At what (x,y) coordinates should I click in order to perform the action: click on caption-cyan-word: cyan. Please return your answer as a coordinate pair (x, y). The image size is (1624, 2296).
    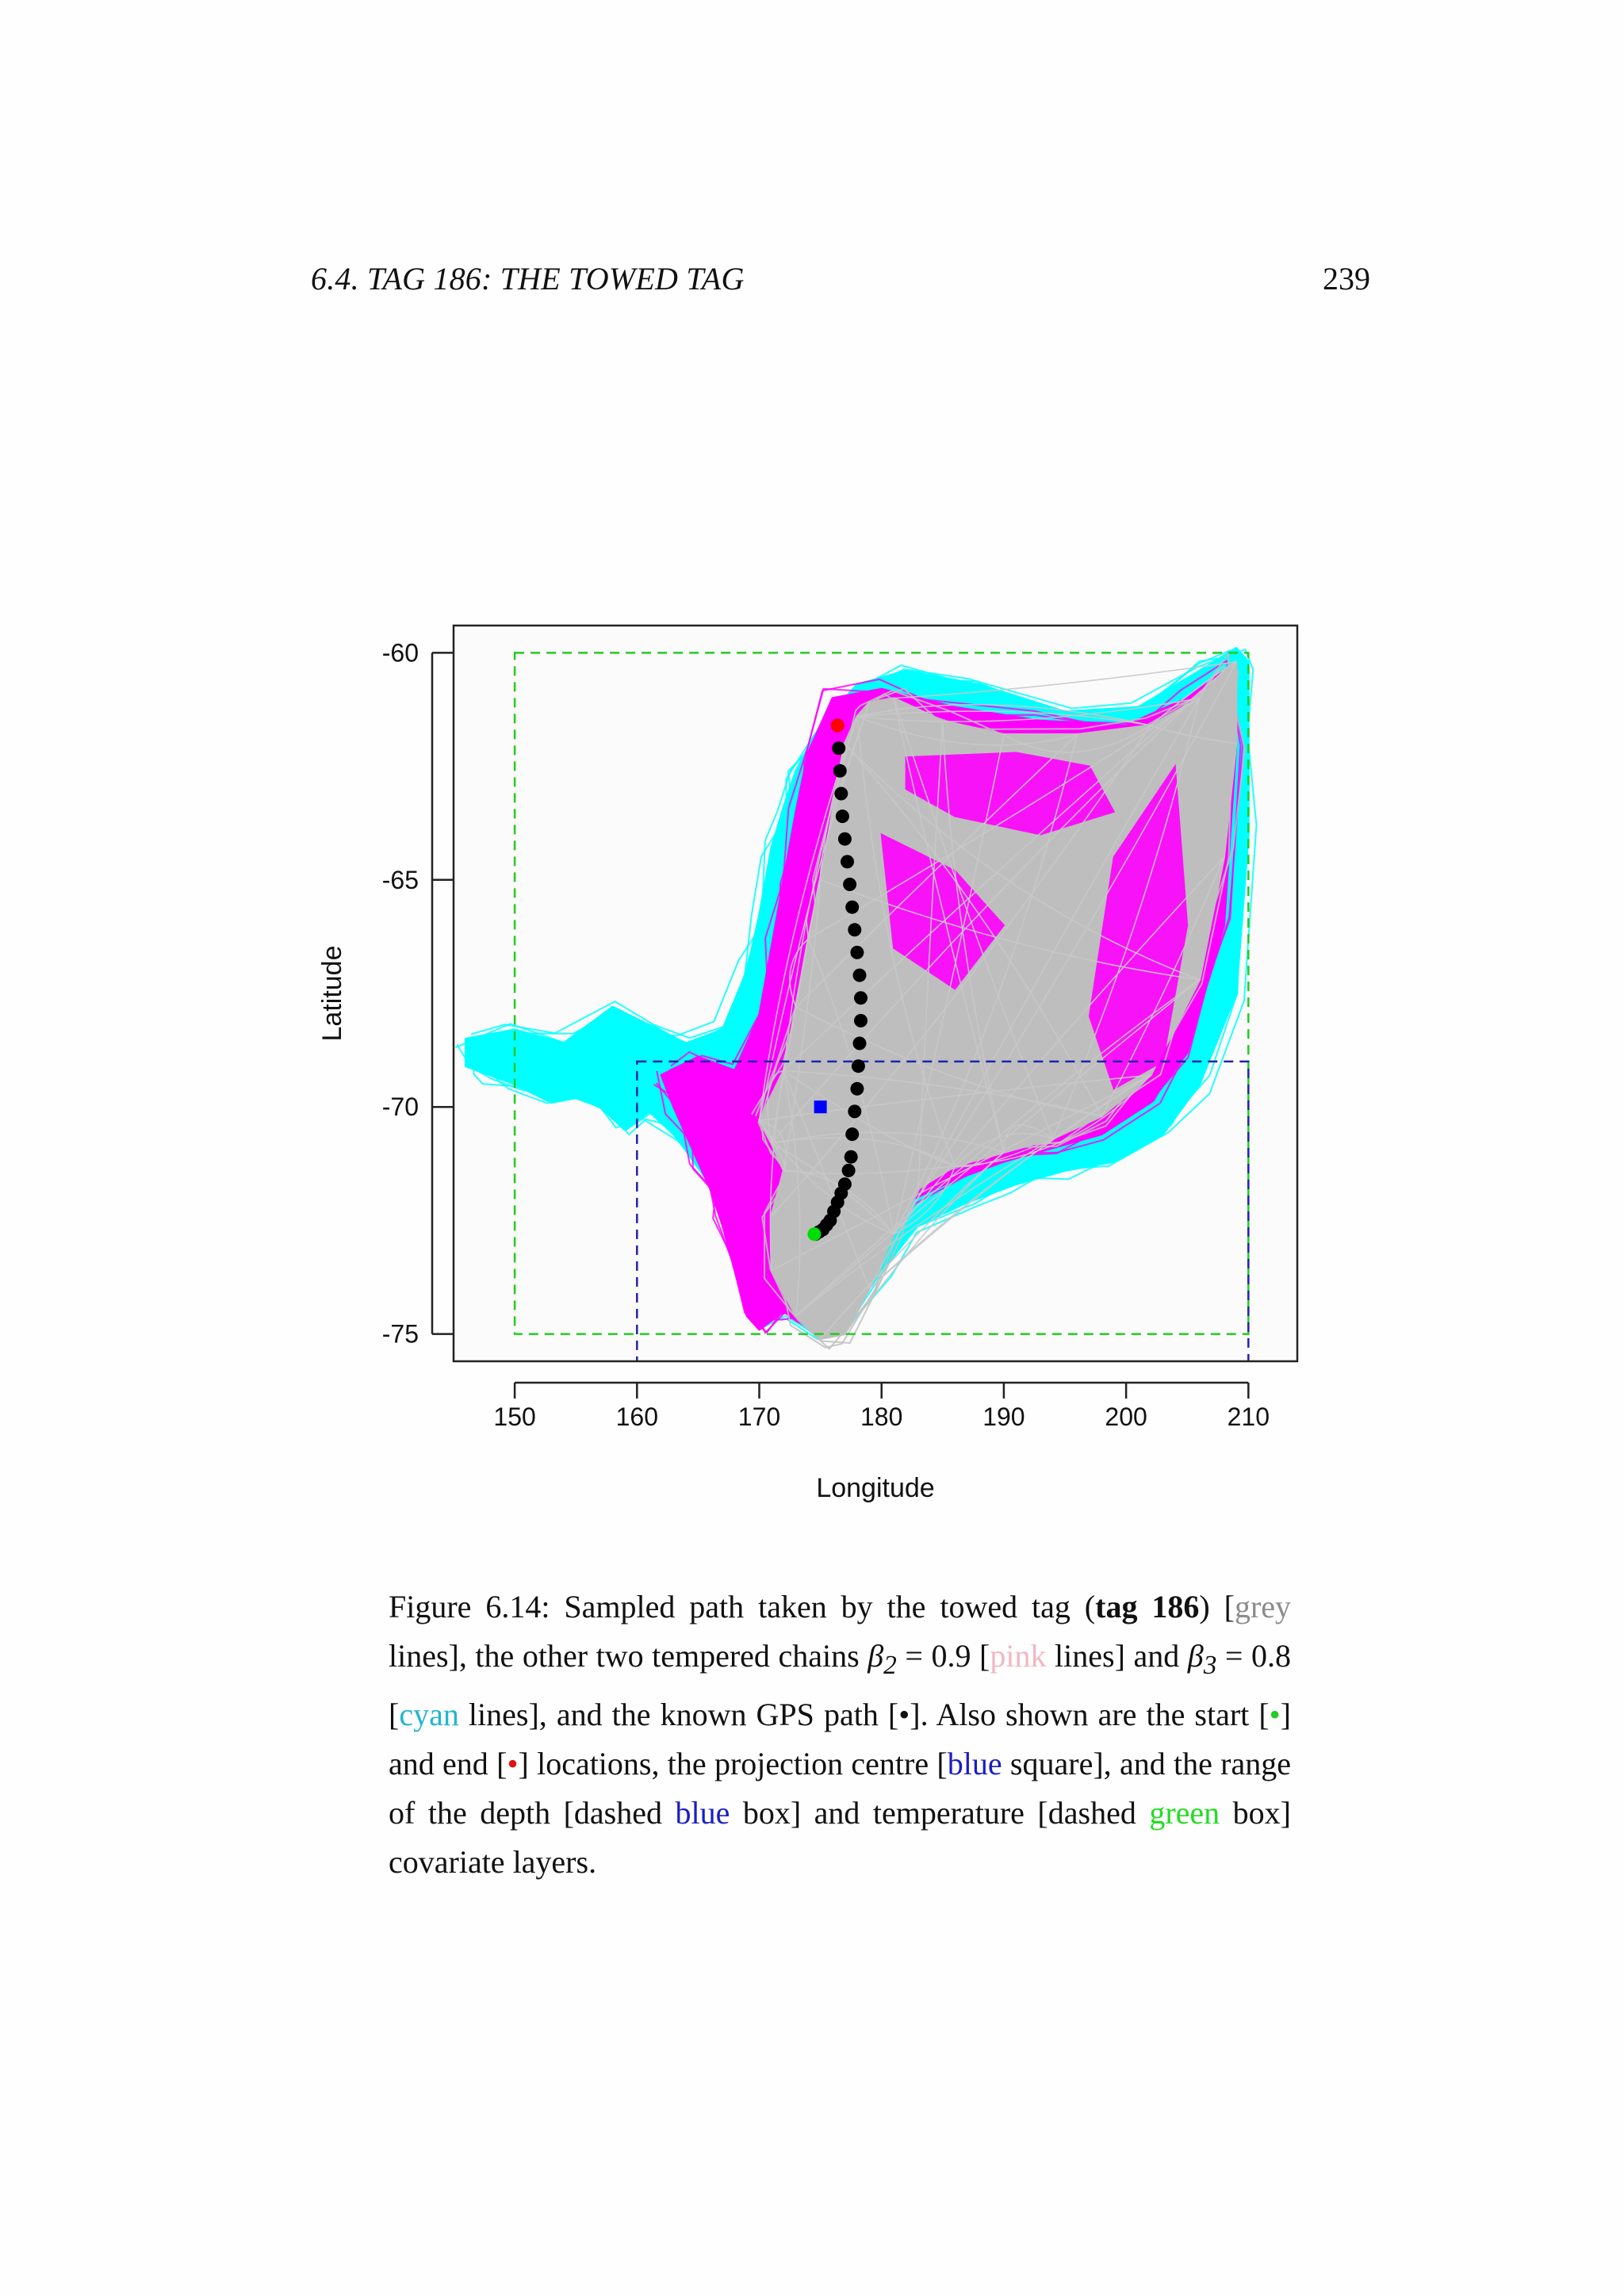
    Looking at the image, I should click on (429, 1715).